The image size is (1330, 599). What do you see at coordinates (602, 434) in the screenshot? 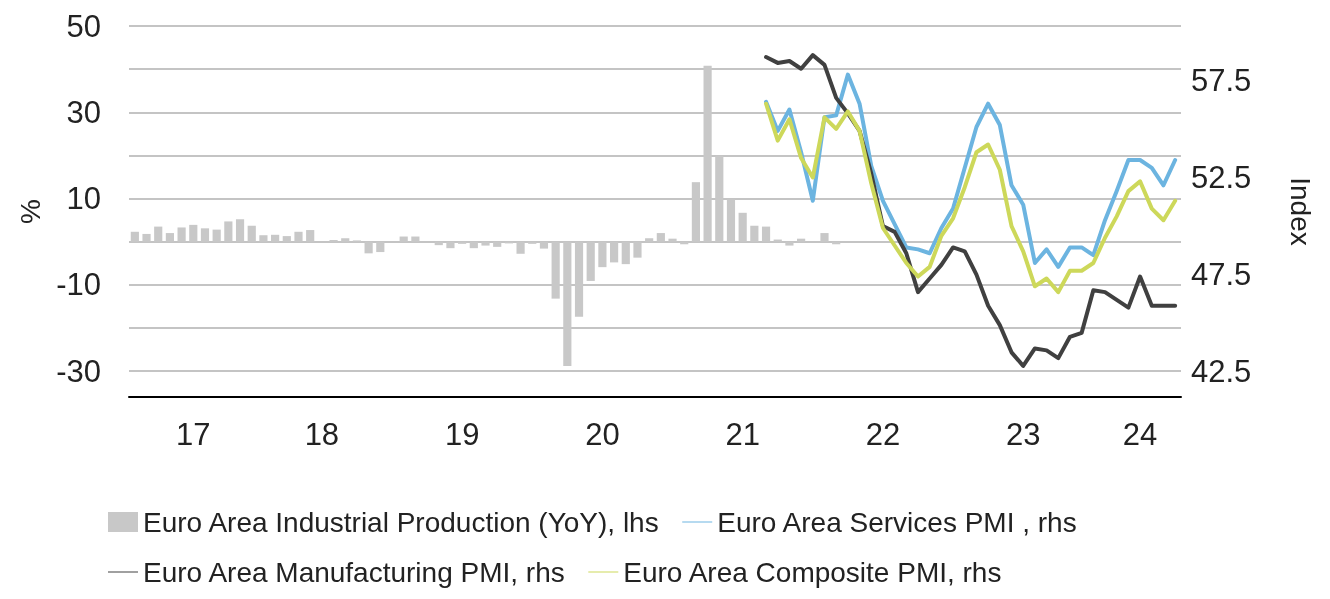
I see `x-tick-label: 20` at bounding box center [602, 434].